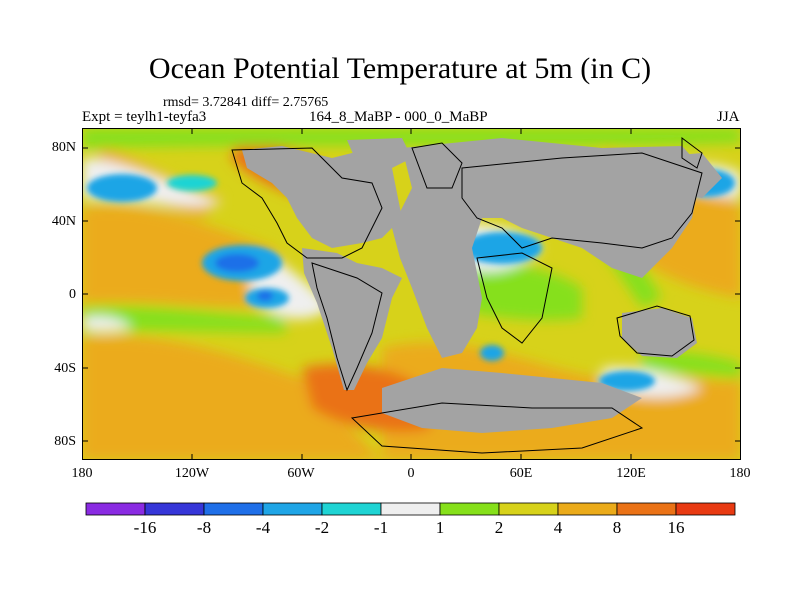 The image size is (800, 600). What do you see at coordinates (204, 527) in the screenshot?
I see `colorbar-label-1: -8` at bounding box center [204, 527].